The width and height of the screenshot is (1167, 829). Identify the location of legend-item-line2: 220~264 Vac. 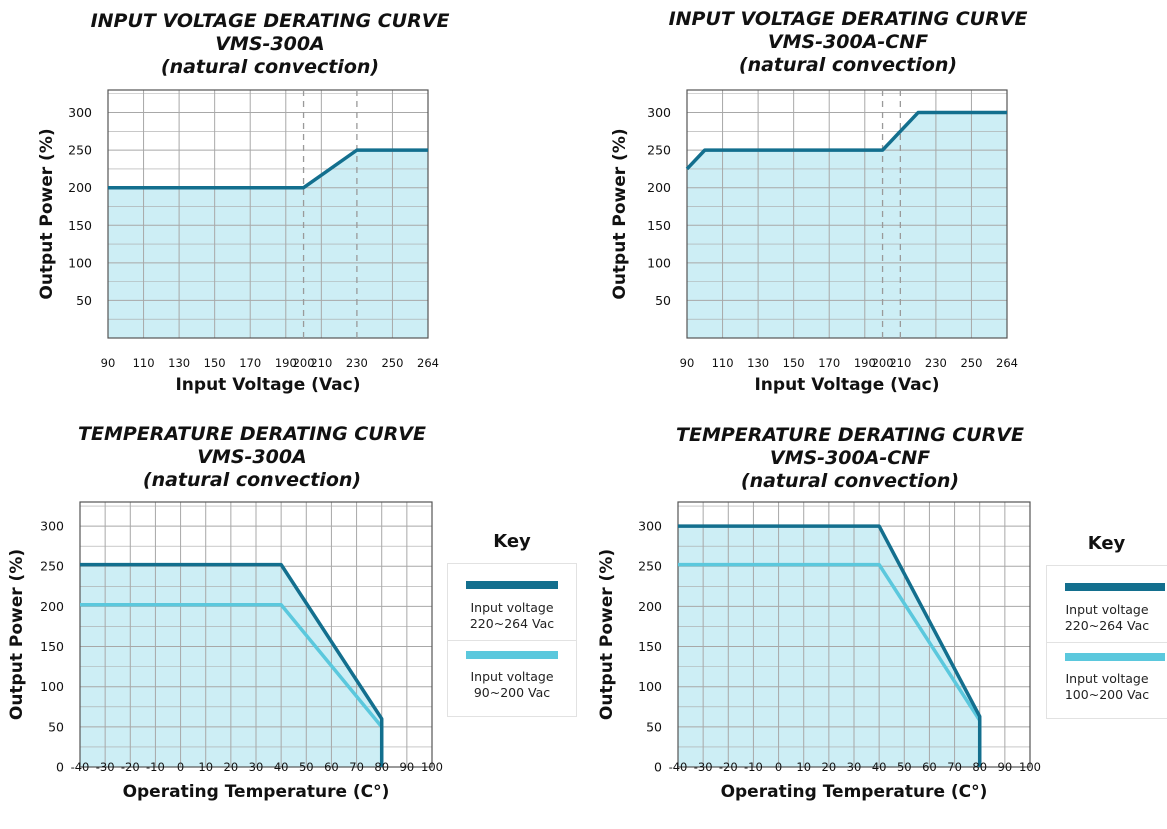
(512, 623).